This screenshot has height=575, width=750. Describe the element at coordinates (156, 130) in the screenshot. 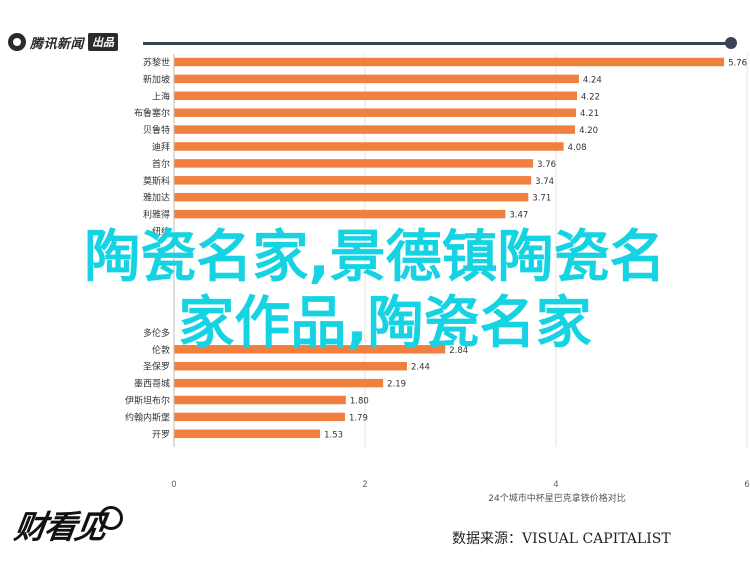

I see `category-label: 贝鲁特` at that location.